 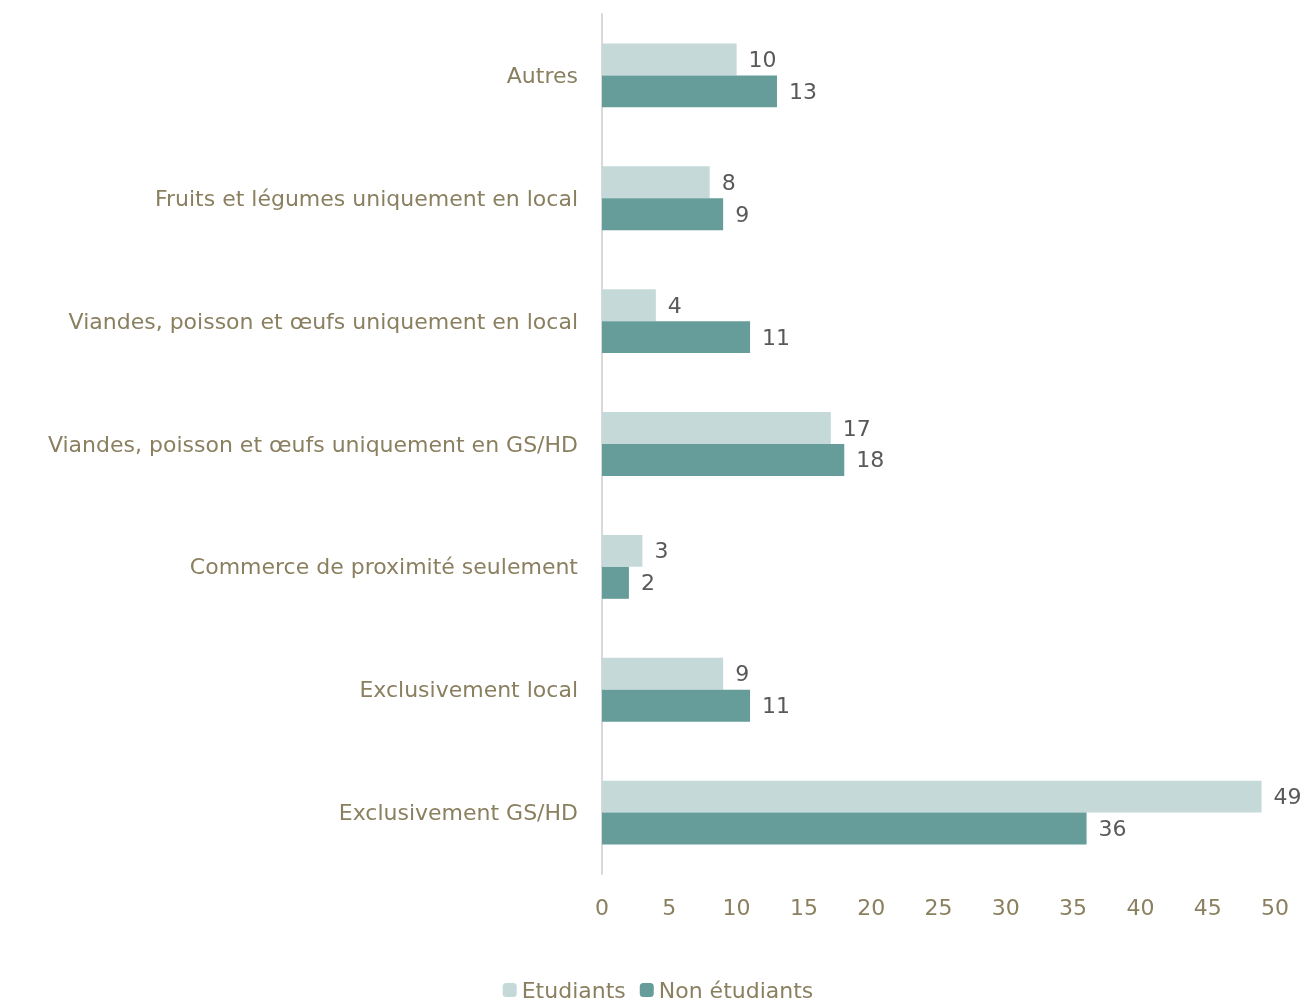 I want to click on x-tick-label: 35, so click(x=1073, y=907).